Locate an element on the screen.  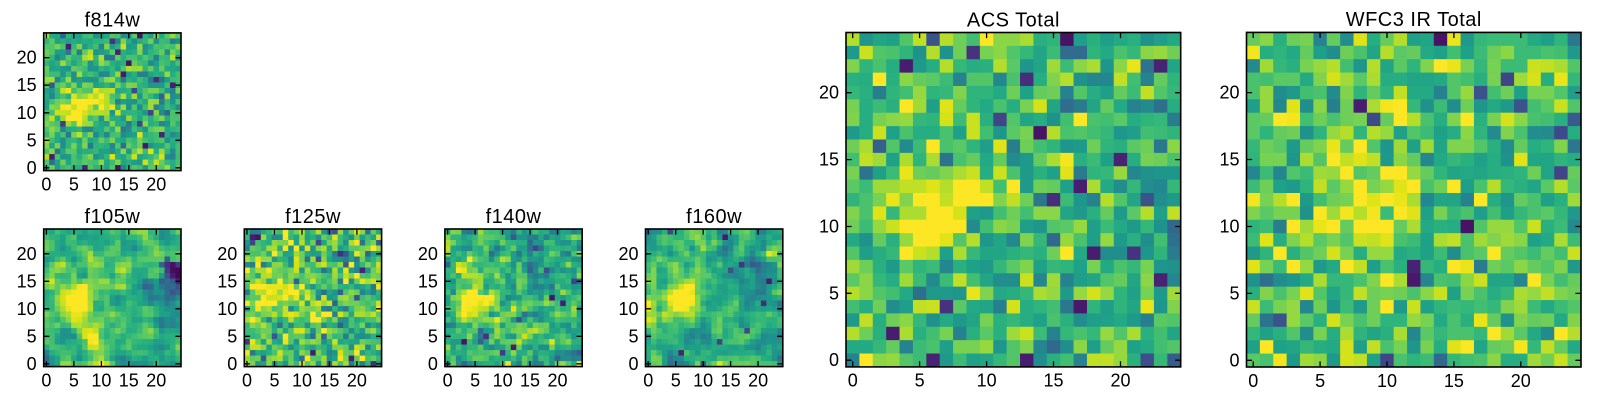
svg-text: f160w is located at coordinates (714, 217).